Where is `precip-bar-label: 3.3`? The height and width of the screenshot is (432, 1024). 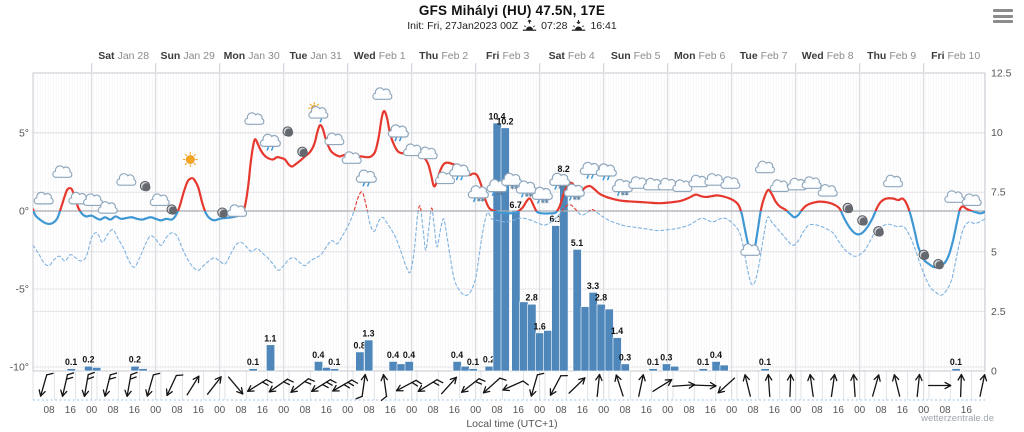
precip-bar-label: 3.3 is located at coordinates (593, 286).